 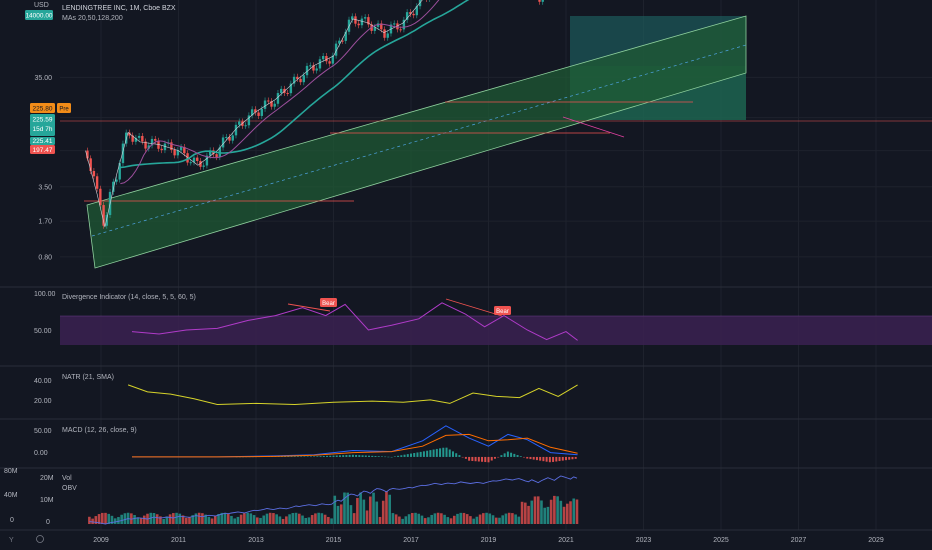 I want to click on natr-pane-label: NATR (21, SMA), so click(x=88, y=377).